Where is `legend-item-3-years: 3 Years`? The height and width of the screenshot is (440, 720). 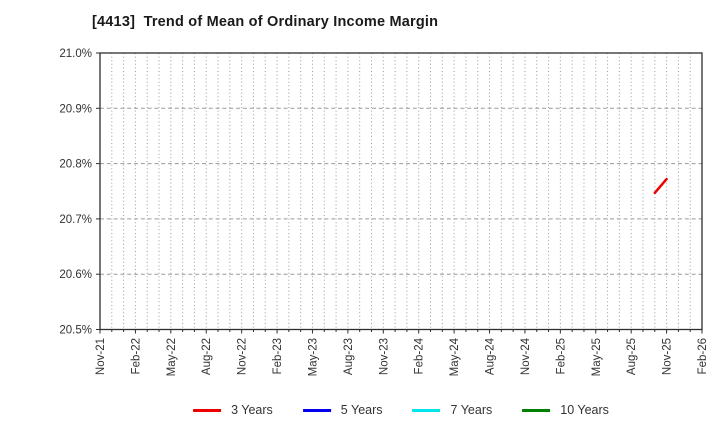
legend-item-3-years: 3 Years is located at coordinates (233, 410).